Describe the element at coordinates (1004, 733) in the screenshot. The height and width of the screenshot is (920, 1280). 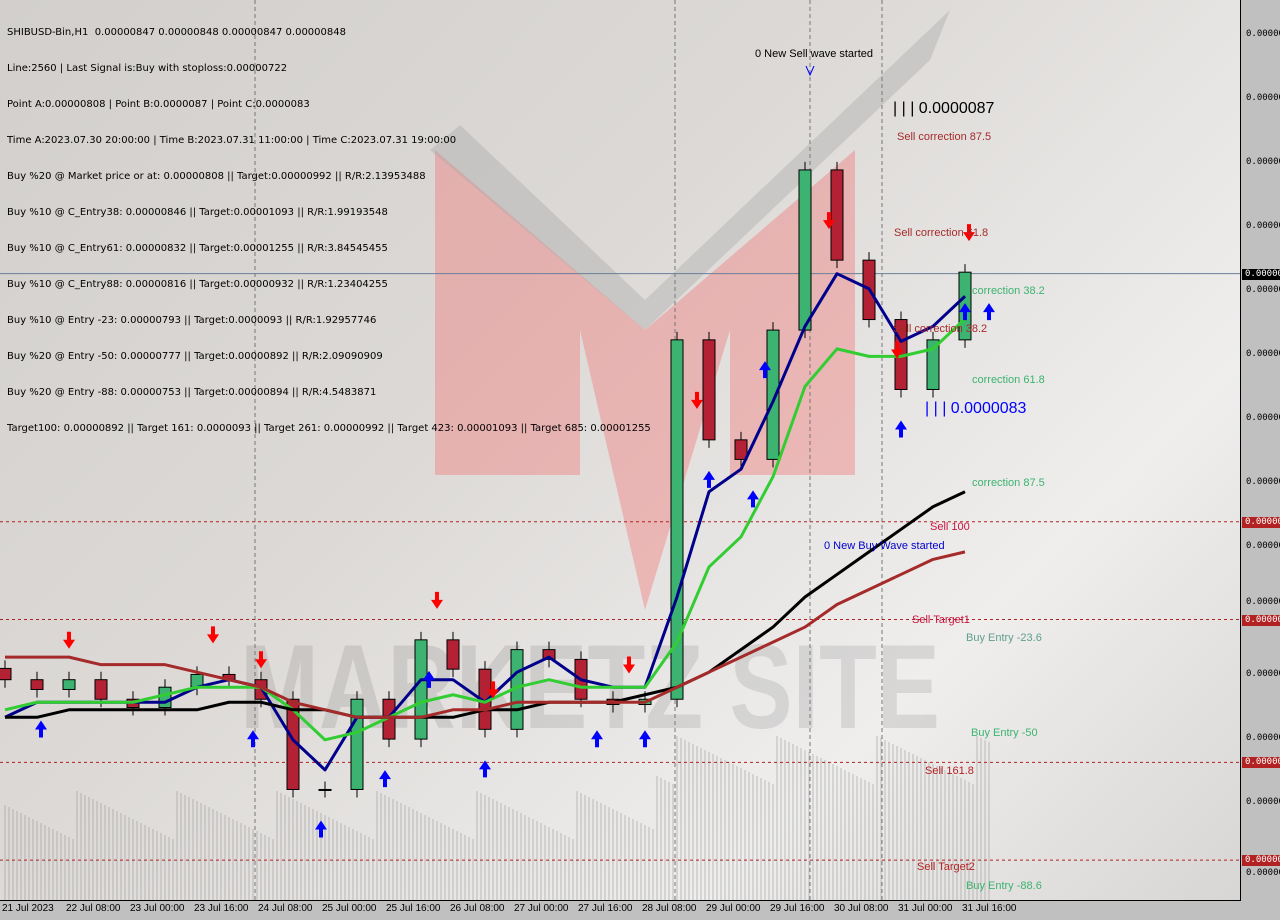
I see `buy-entry-50-label: Buy Entry -50` at that location.